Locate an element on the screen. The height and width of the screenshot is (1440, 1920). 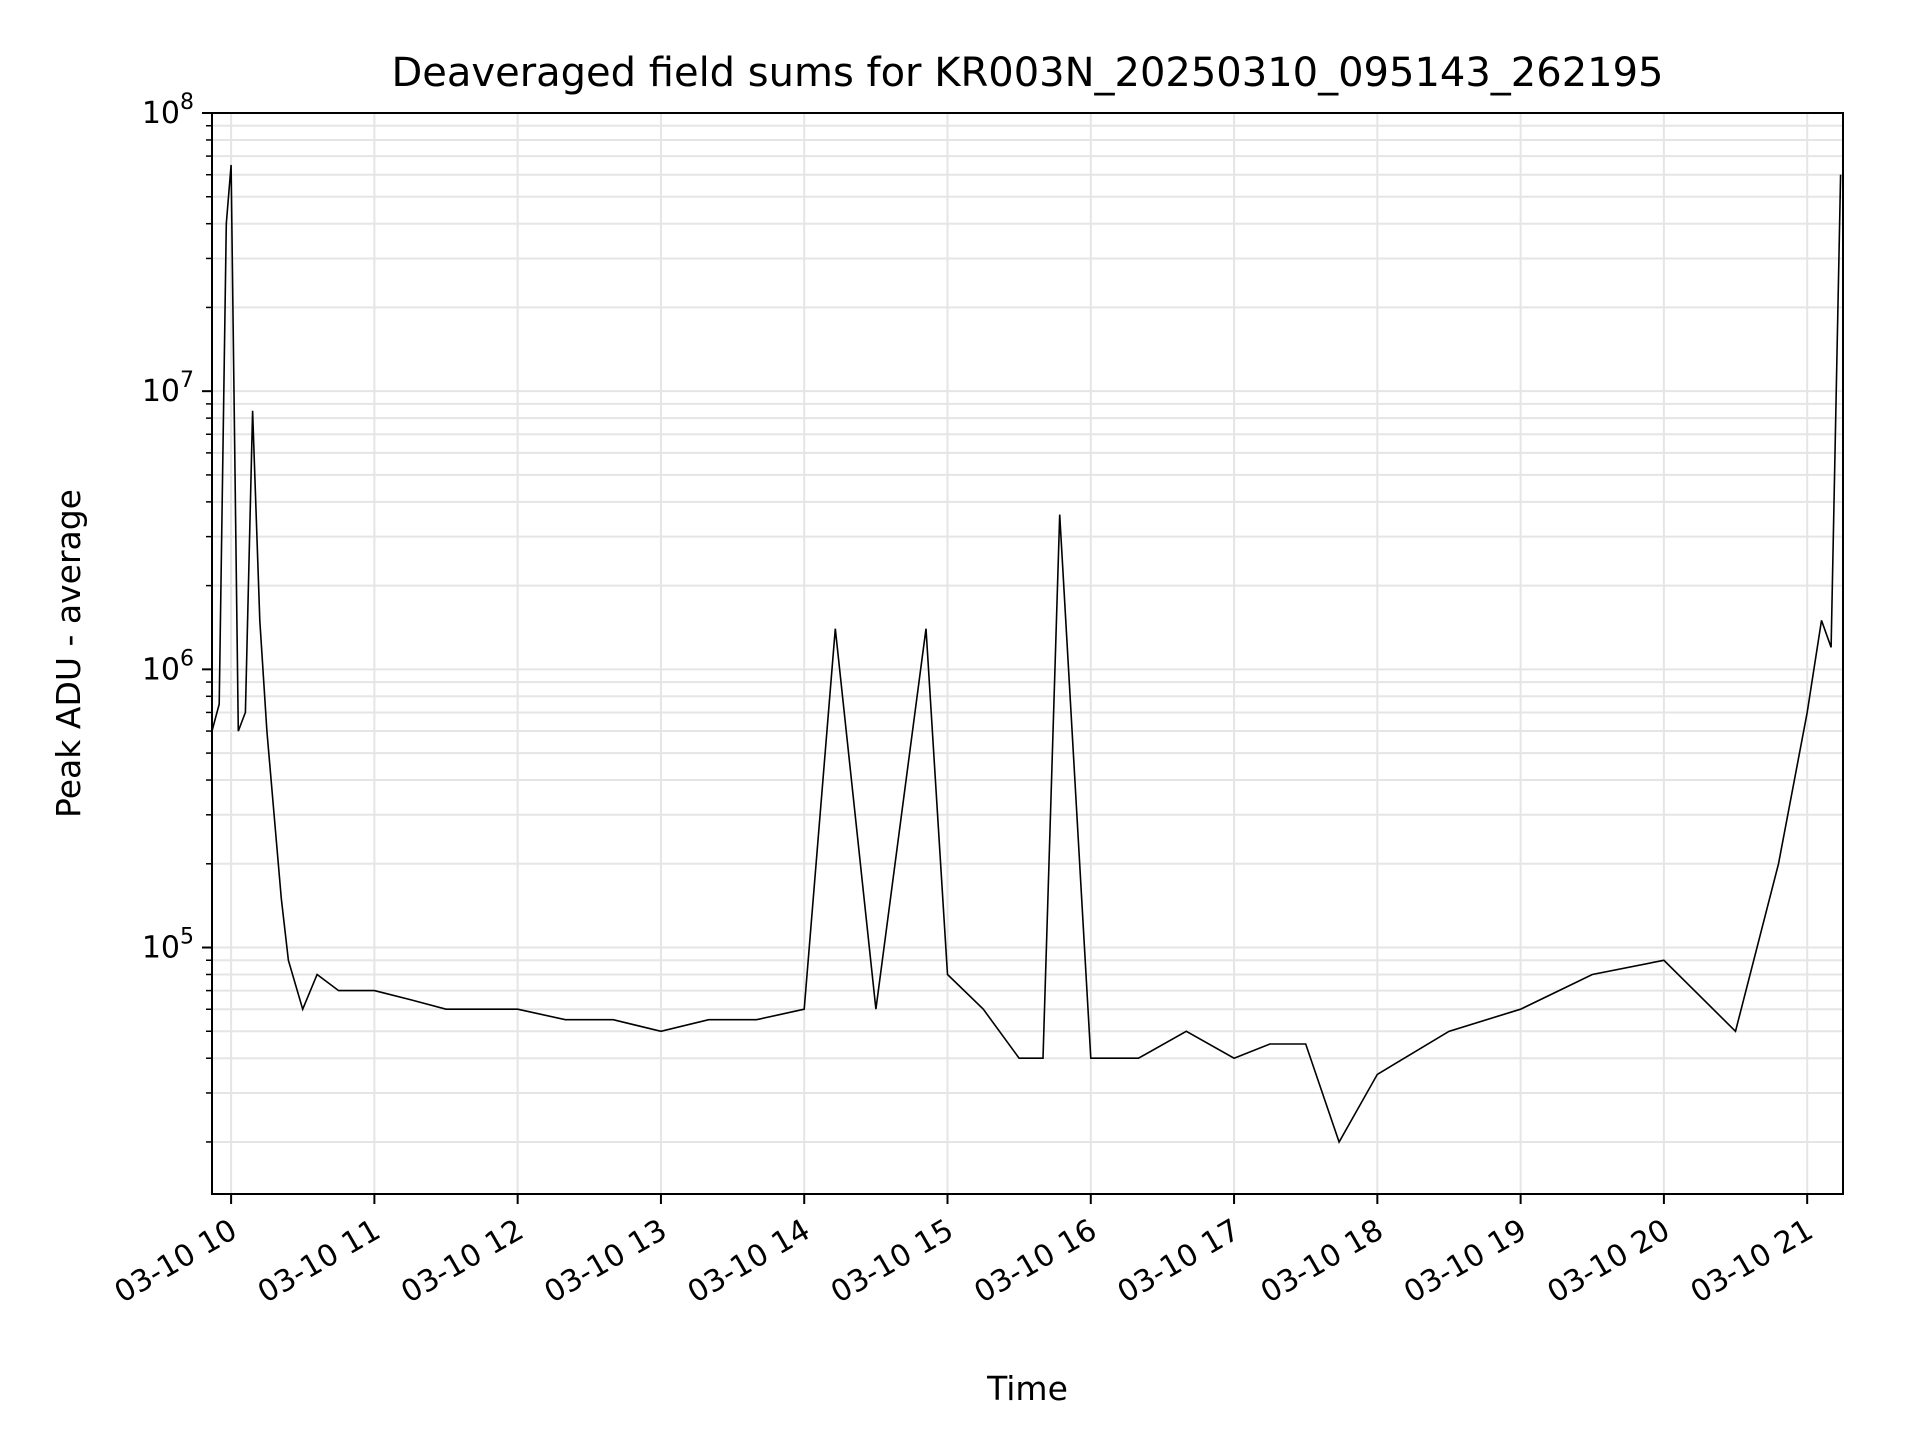
y-tick-label: 10⁸ is located at coordinates (168, 110).